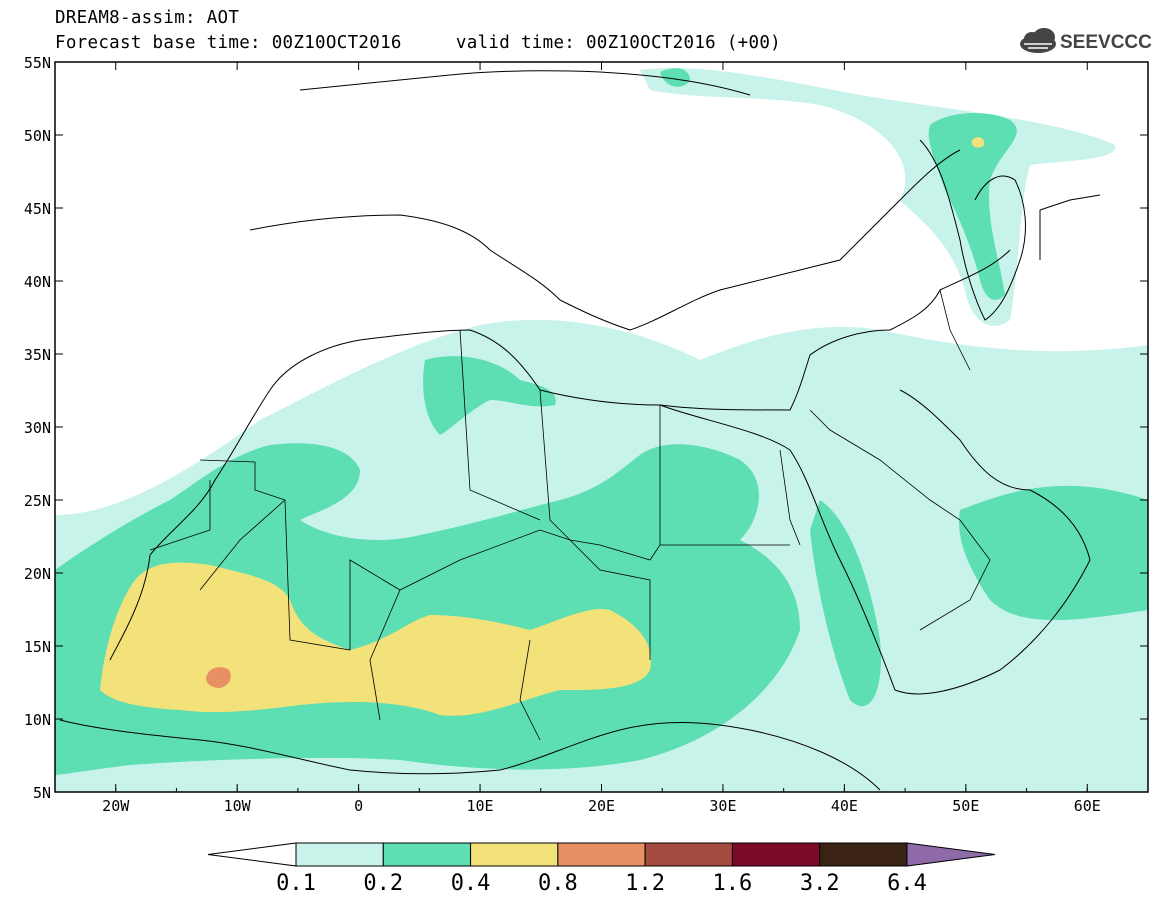 The height and width of the screenshot is (905, 1165). What do you see at coordinates (1087, 806) in the screenshot?
I see `lon-tick-label: 60E` at bounding box center [1087, 806].